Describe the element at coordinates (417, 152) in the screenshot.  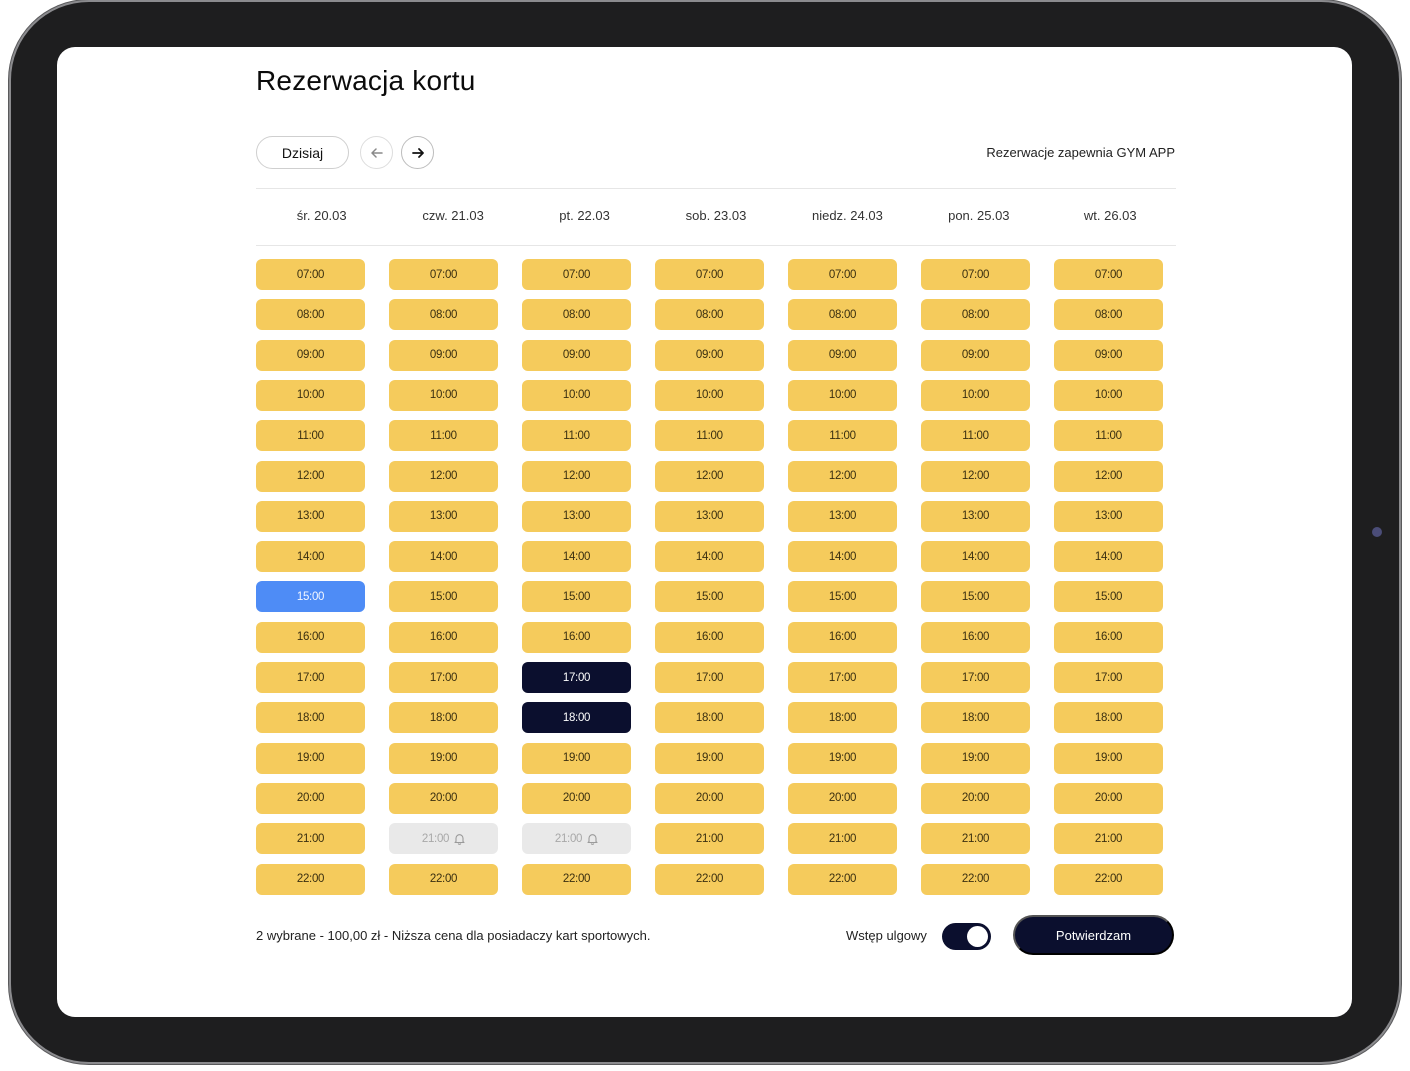
I see `next-week-button` at that location.